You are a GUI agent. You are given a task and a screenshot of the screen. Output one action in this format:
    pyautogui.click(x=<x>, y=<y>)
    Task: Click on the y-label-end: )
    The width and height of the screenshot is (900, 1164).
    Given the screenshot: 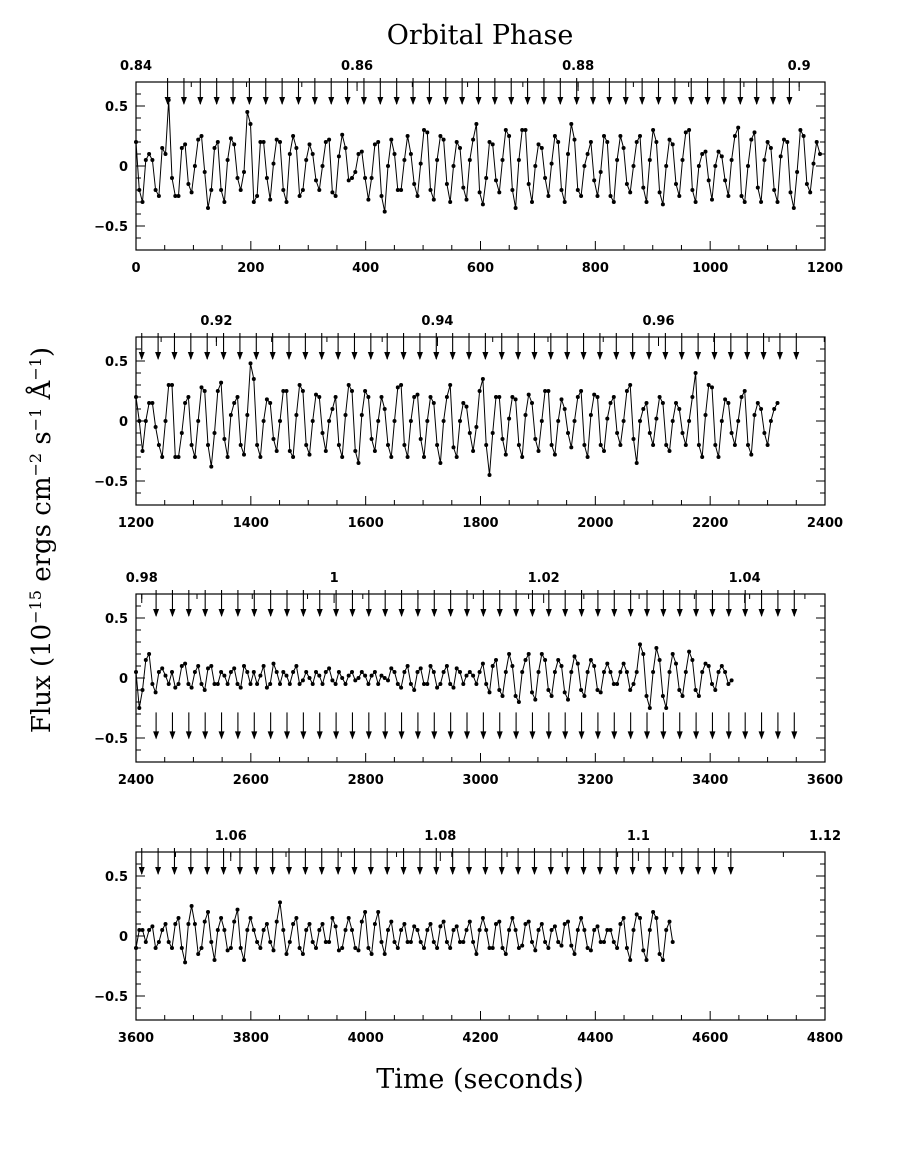 What is the action you would take?
    pyautogui.click(x=42, y=352)
    